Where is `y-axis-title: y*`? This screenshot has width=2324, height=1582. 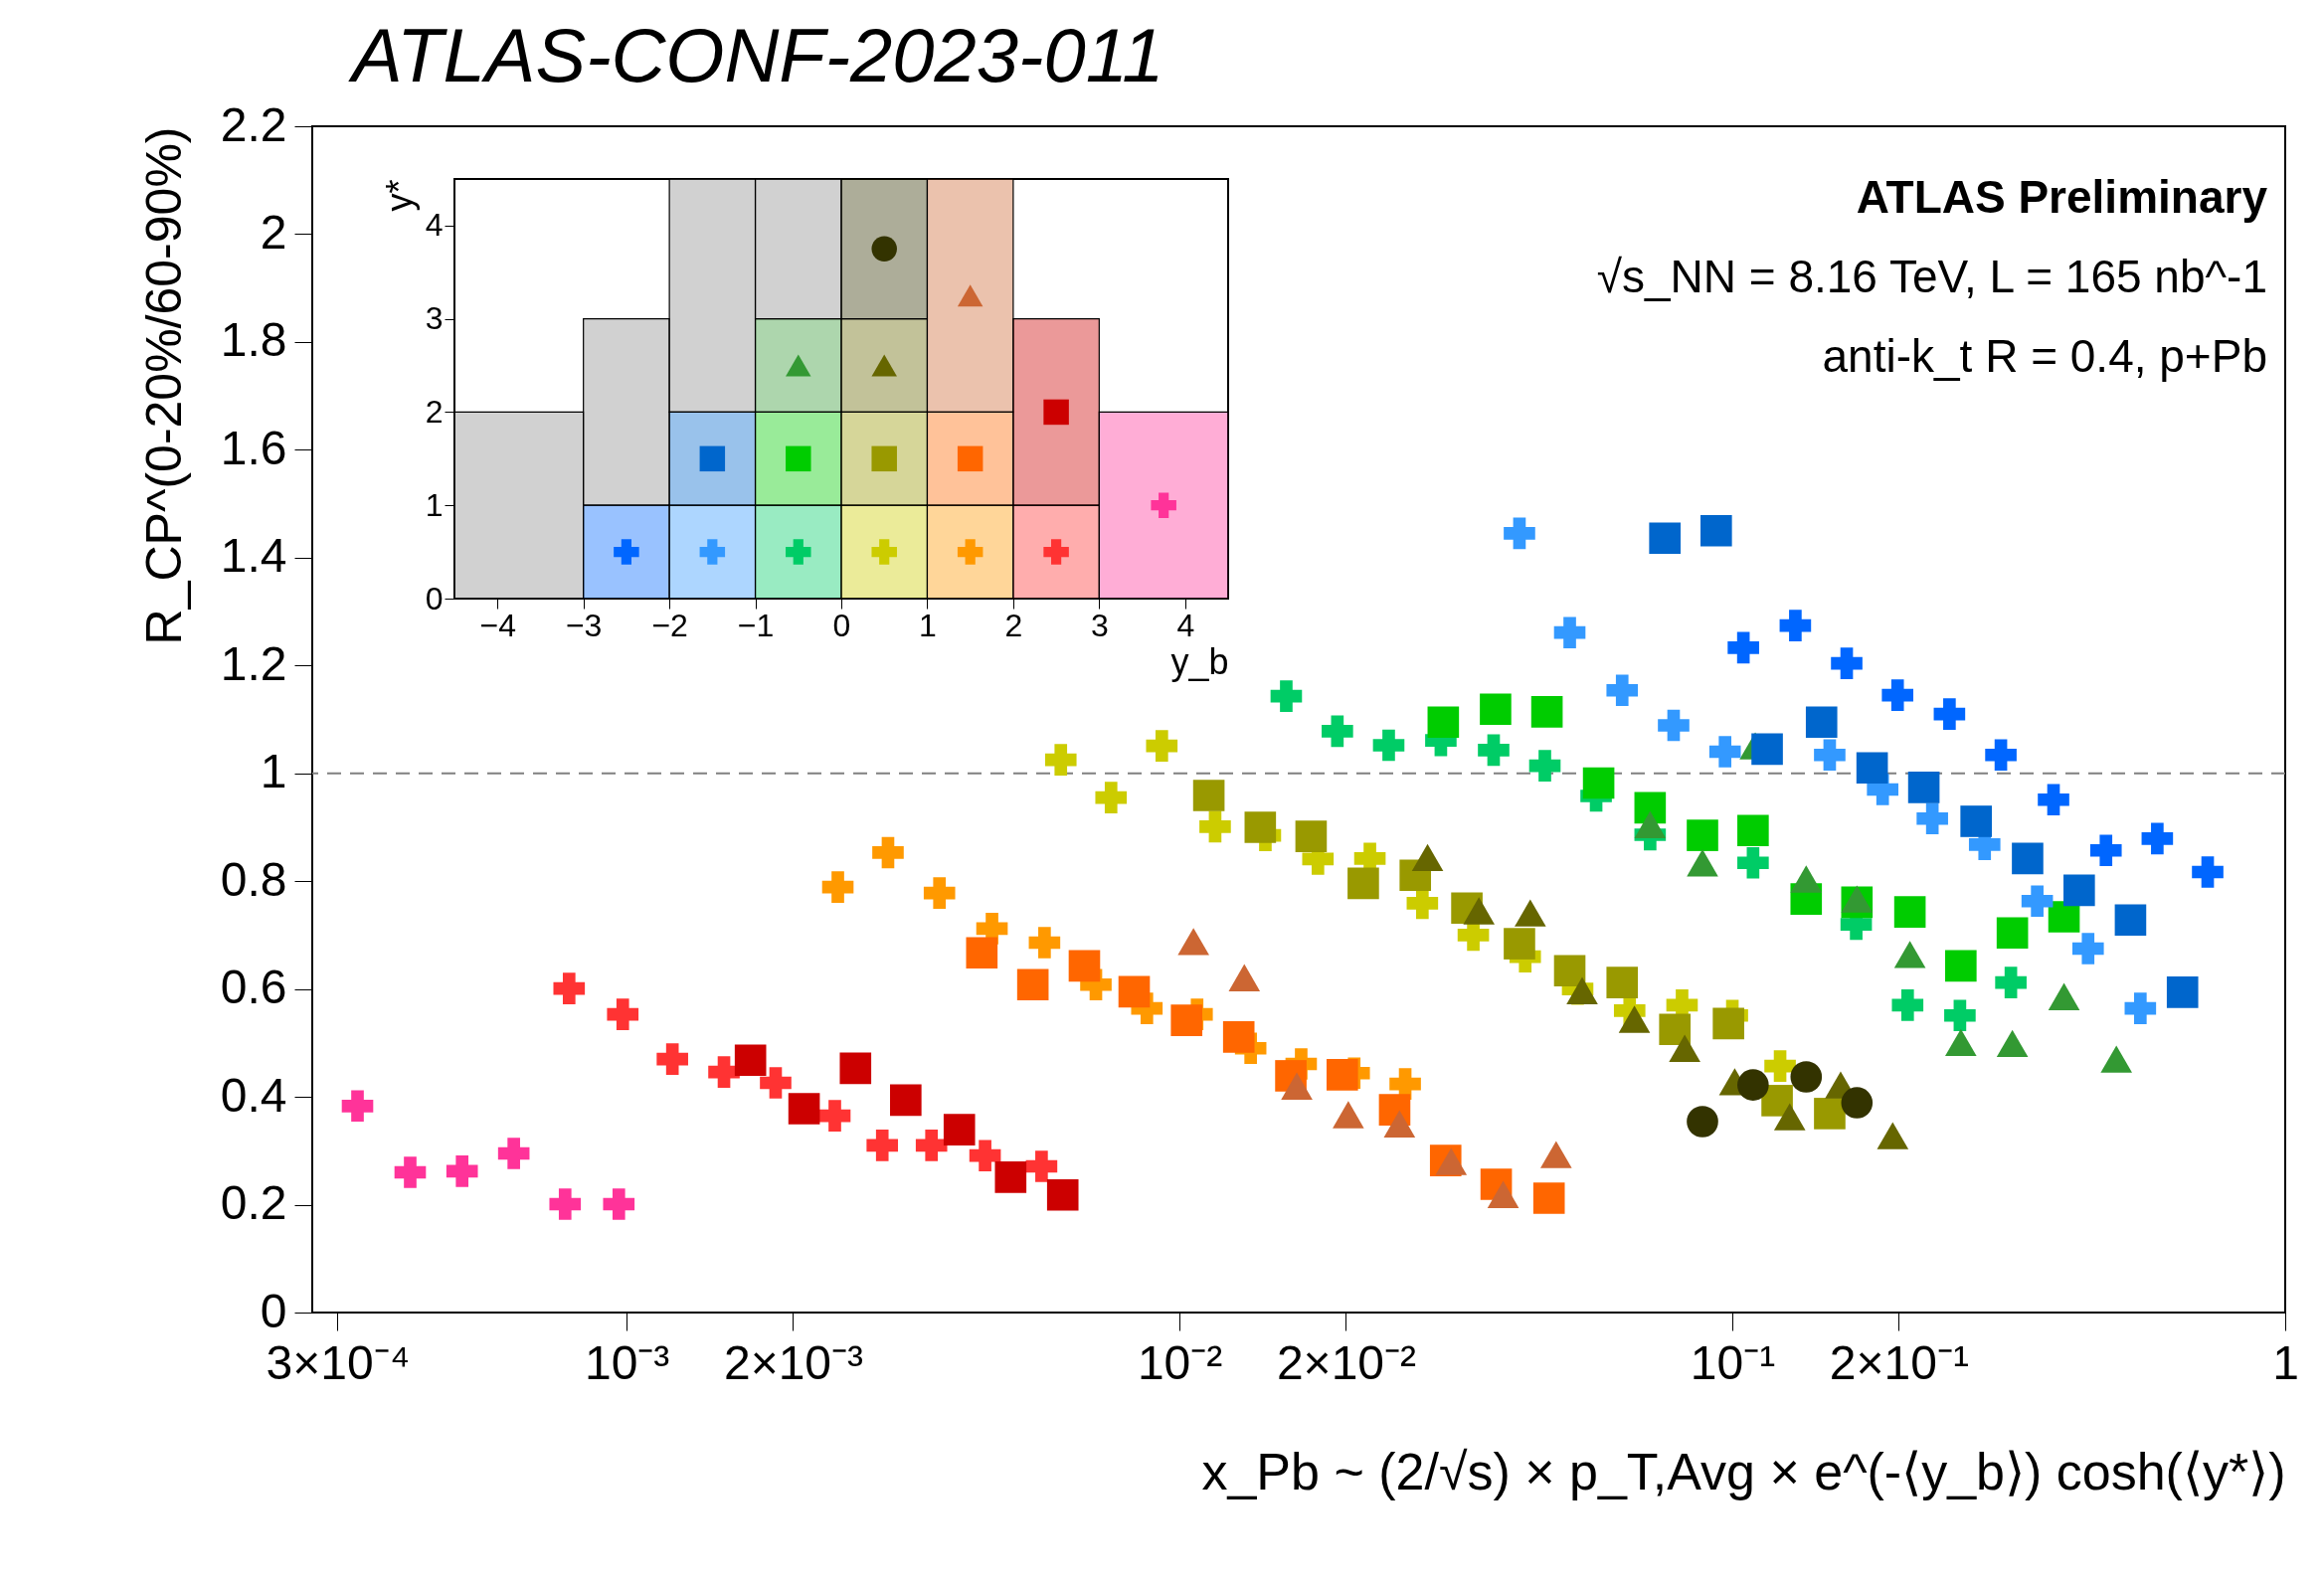
y-axis-title: y* is located at coordinates (399, 195).